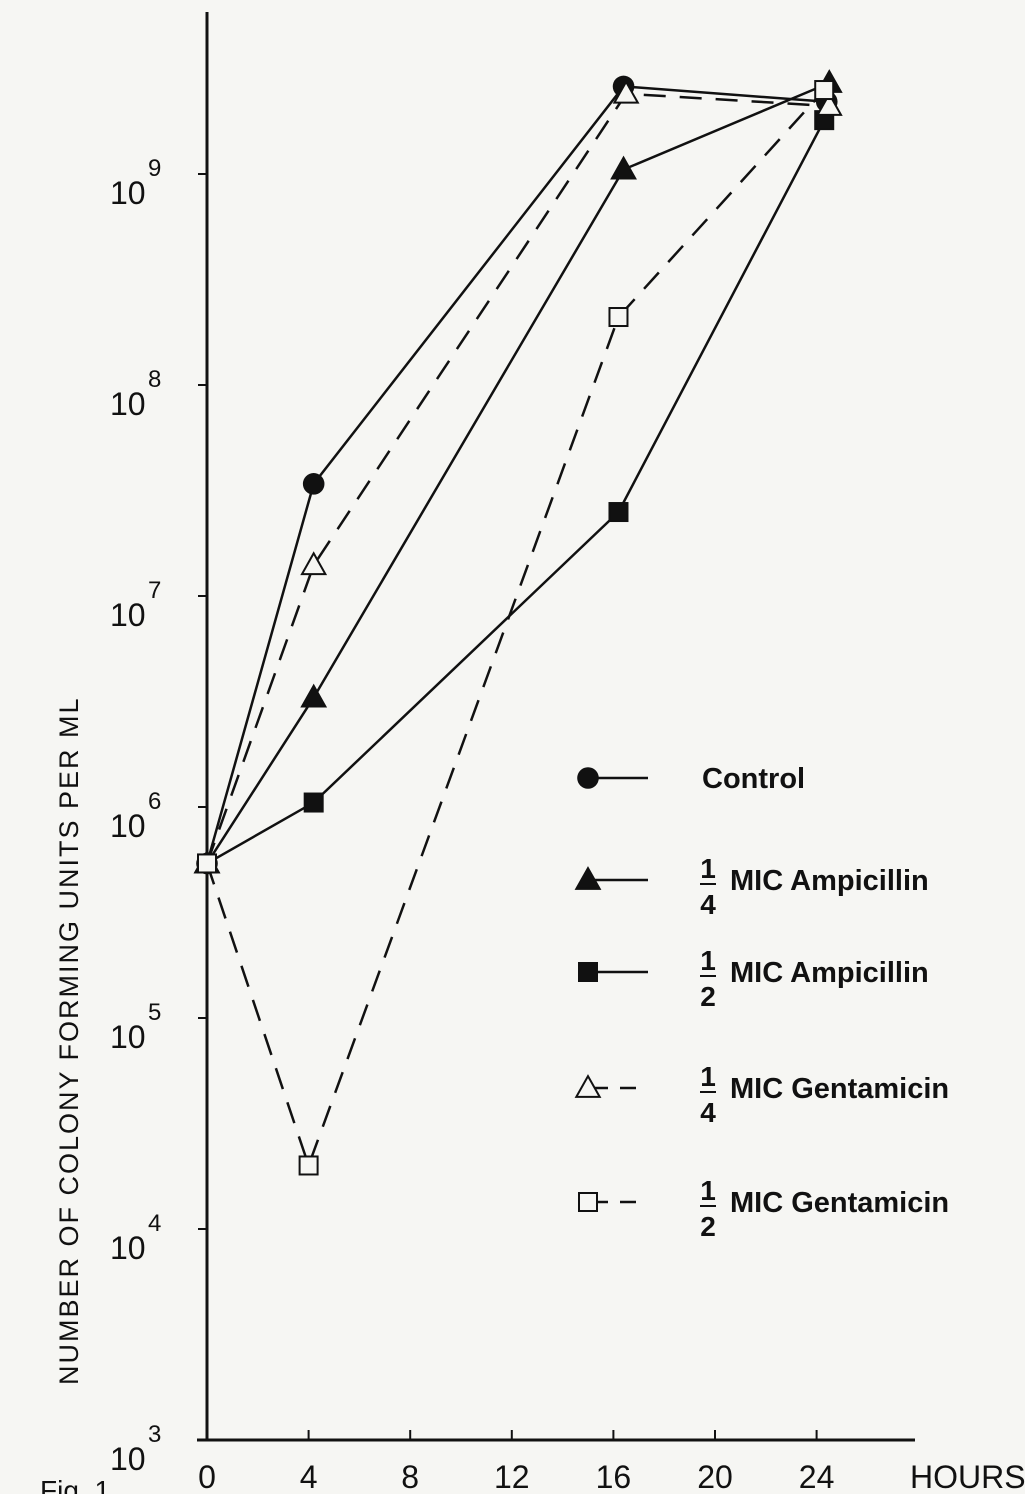  I want to click on x-tick-label: 8, so click(410, 1476).